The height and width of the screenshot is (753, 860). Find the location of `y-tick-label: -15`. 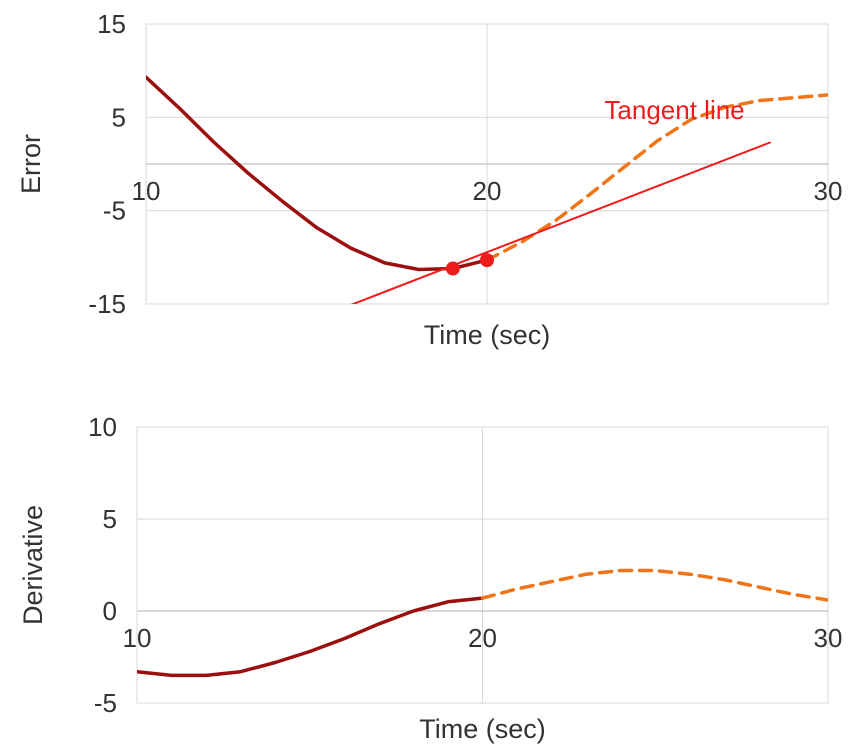

y-tick-label: -15 is located at coordinates (107, 304).